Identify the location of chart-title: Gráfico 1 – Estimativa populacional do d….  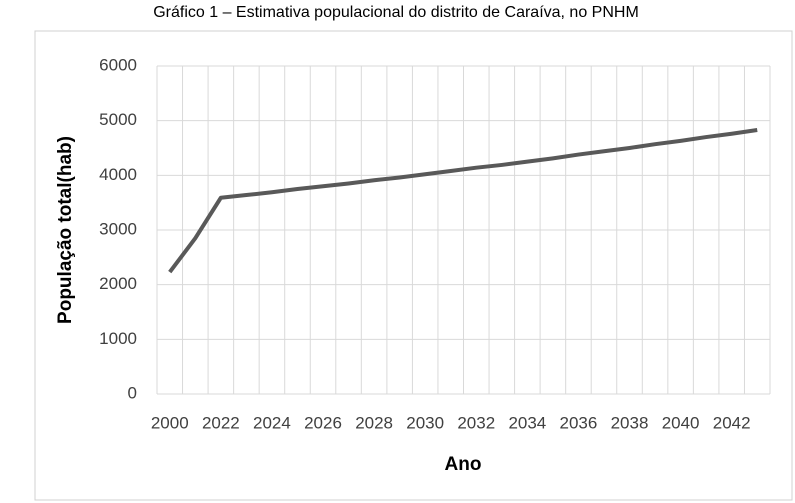
(396, 12).